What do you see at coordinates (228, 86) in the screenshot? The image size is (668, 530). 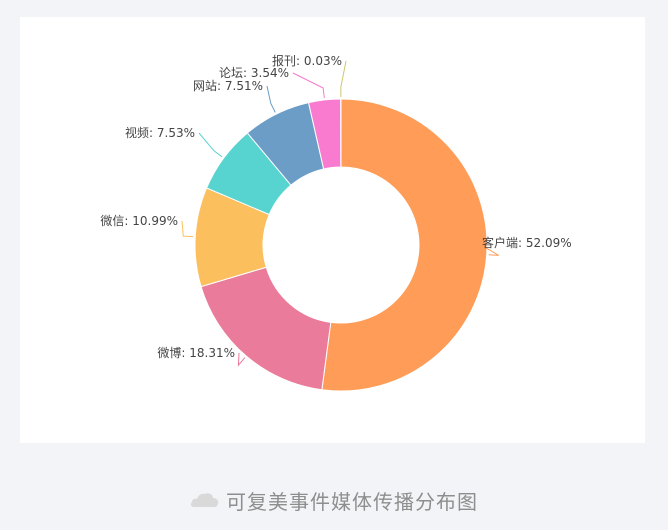 I see `slice-label-网站: 网站: 7.51%` at bounding box center [228, 86].